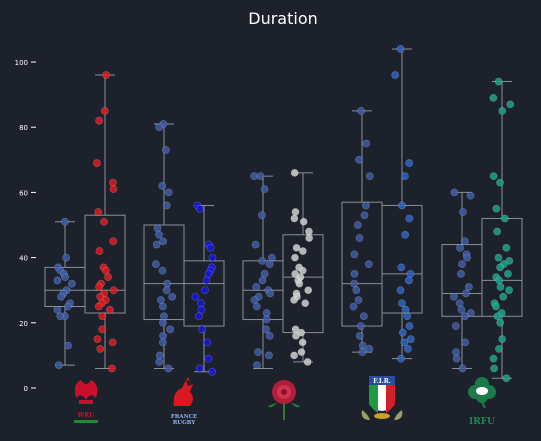  Describe the element at coordinates (184, 248) in the screenshot. I see `group-france` at that location.